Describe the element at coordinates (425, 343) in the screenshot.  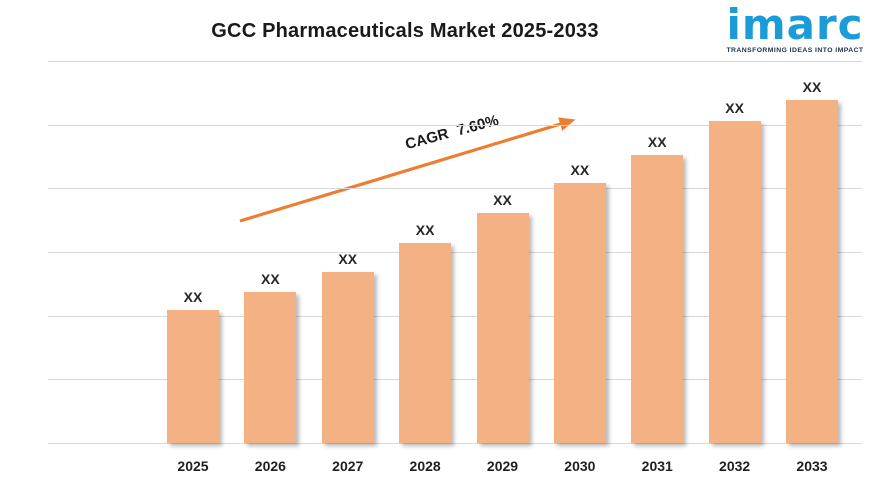
I see `bar-2028` at that location.